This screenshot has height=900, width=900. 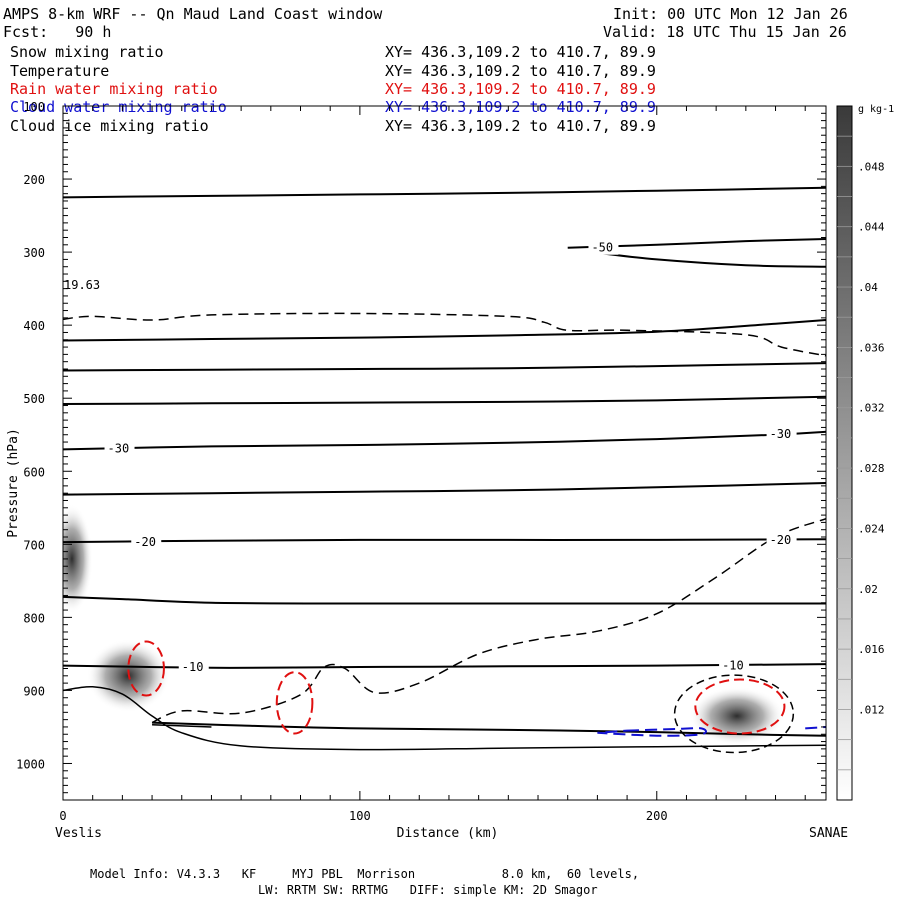 What do you see at coordinates (57, 32) in the screenshot?
I see `forecast-hour: Fcst: 90 h` at bounding box center [57, 32].